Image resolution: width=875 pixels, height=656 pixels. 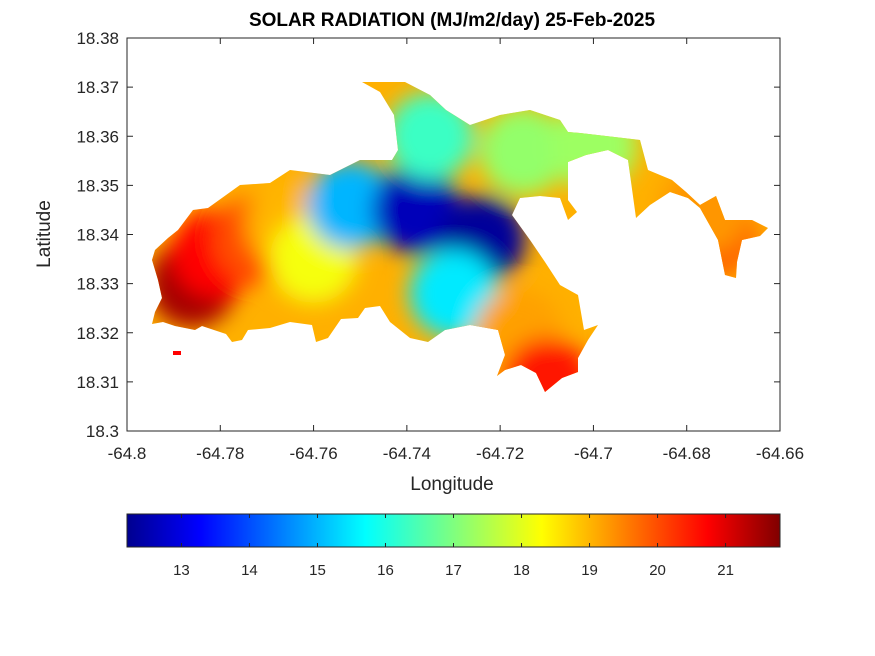 What do you see at coordinates (317, 570) in the screenshot?
I see `colorbar-tick-label: 15` at bounding box center [317, 570].